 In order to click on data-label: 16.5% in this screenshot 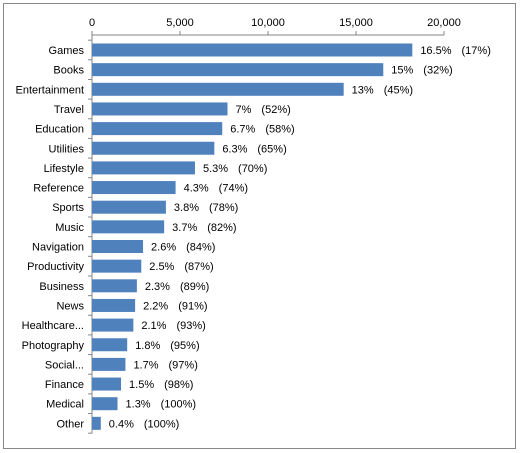, I will do `click(435, 51)`.